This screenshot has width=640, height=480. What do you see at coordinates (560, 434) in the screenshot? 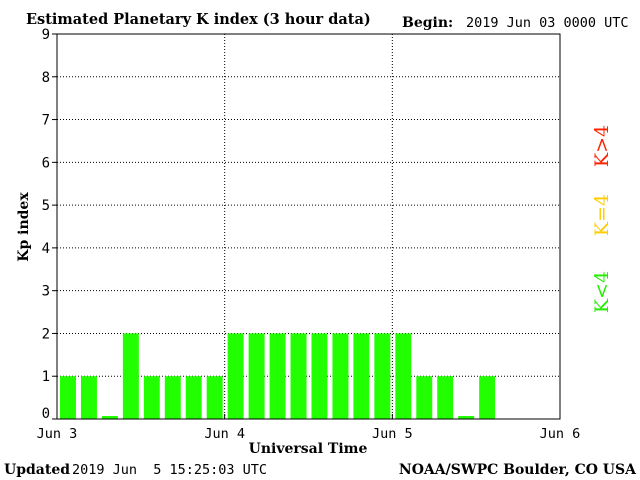
I see `x-tick-label: Jun 6` at bounding box center [560, 434].